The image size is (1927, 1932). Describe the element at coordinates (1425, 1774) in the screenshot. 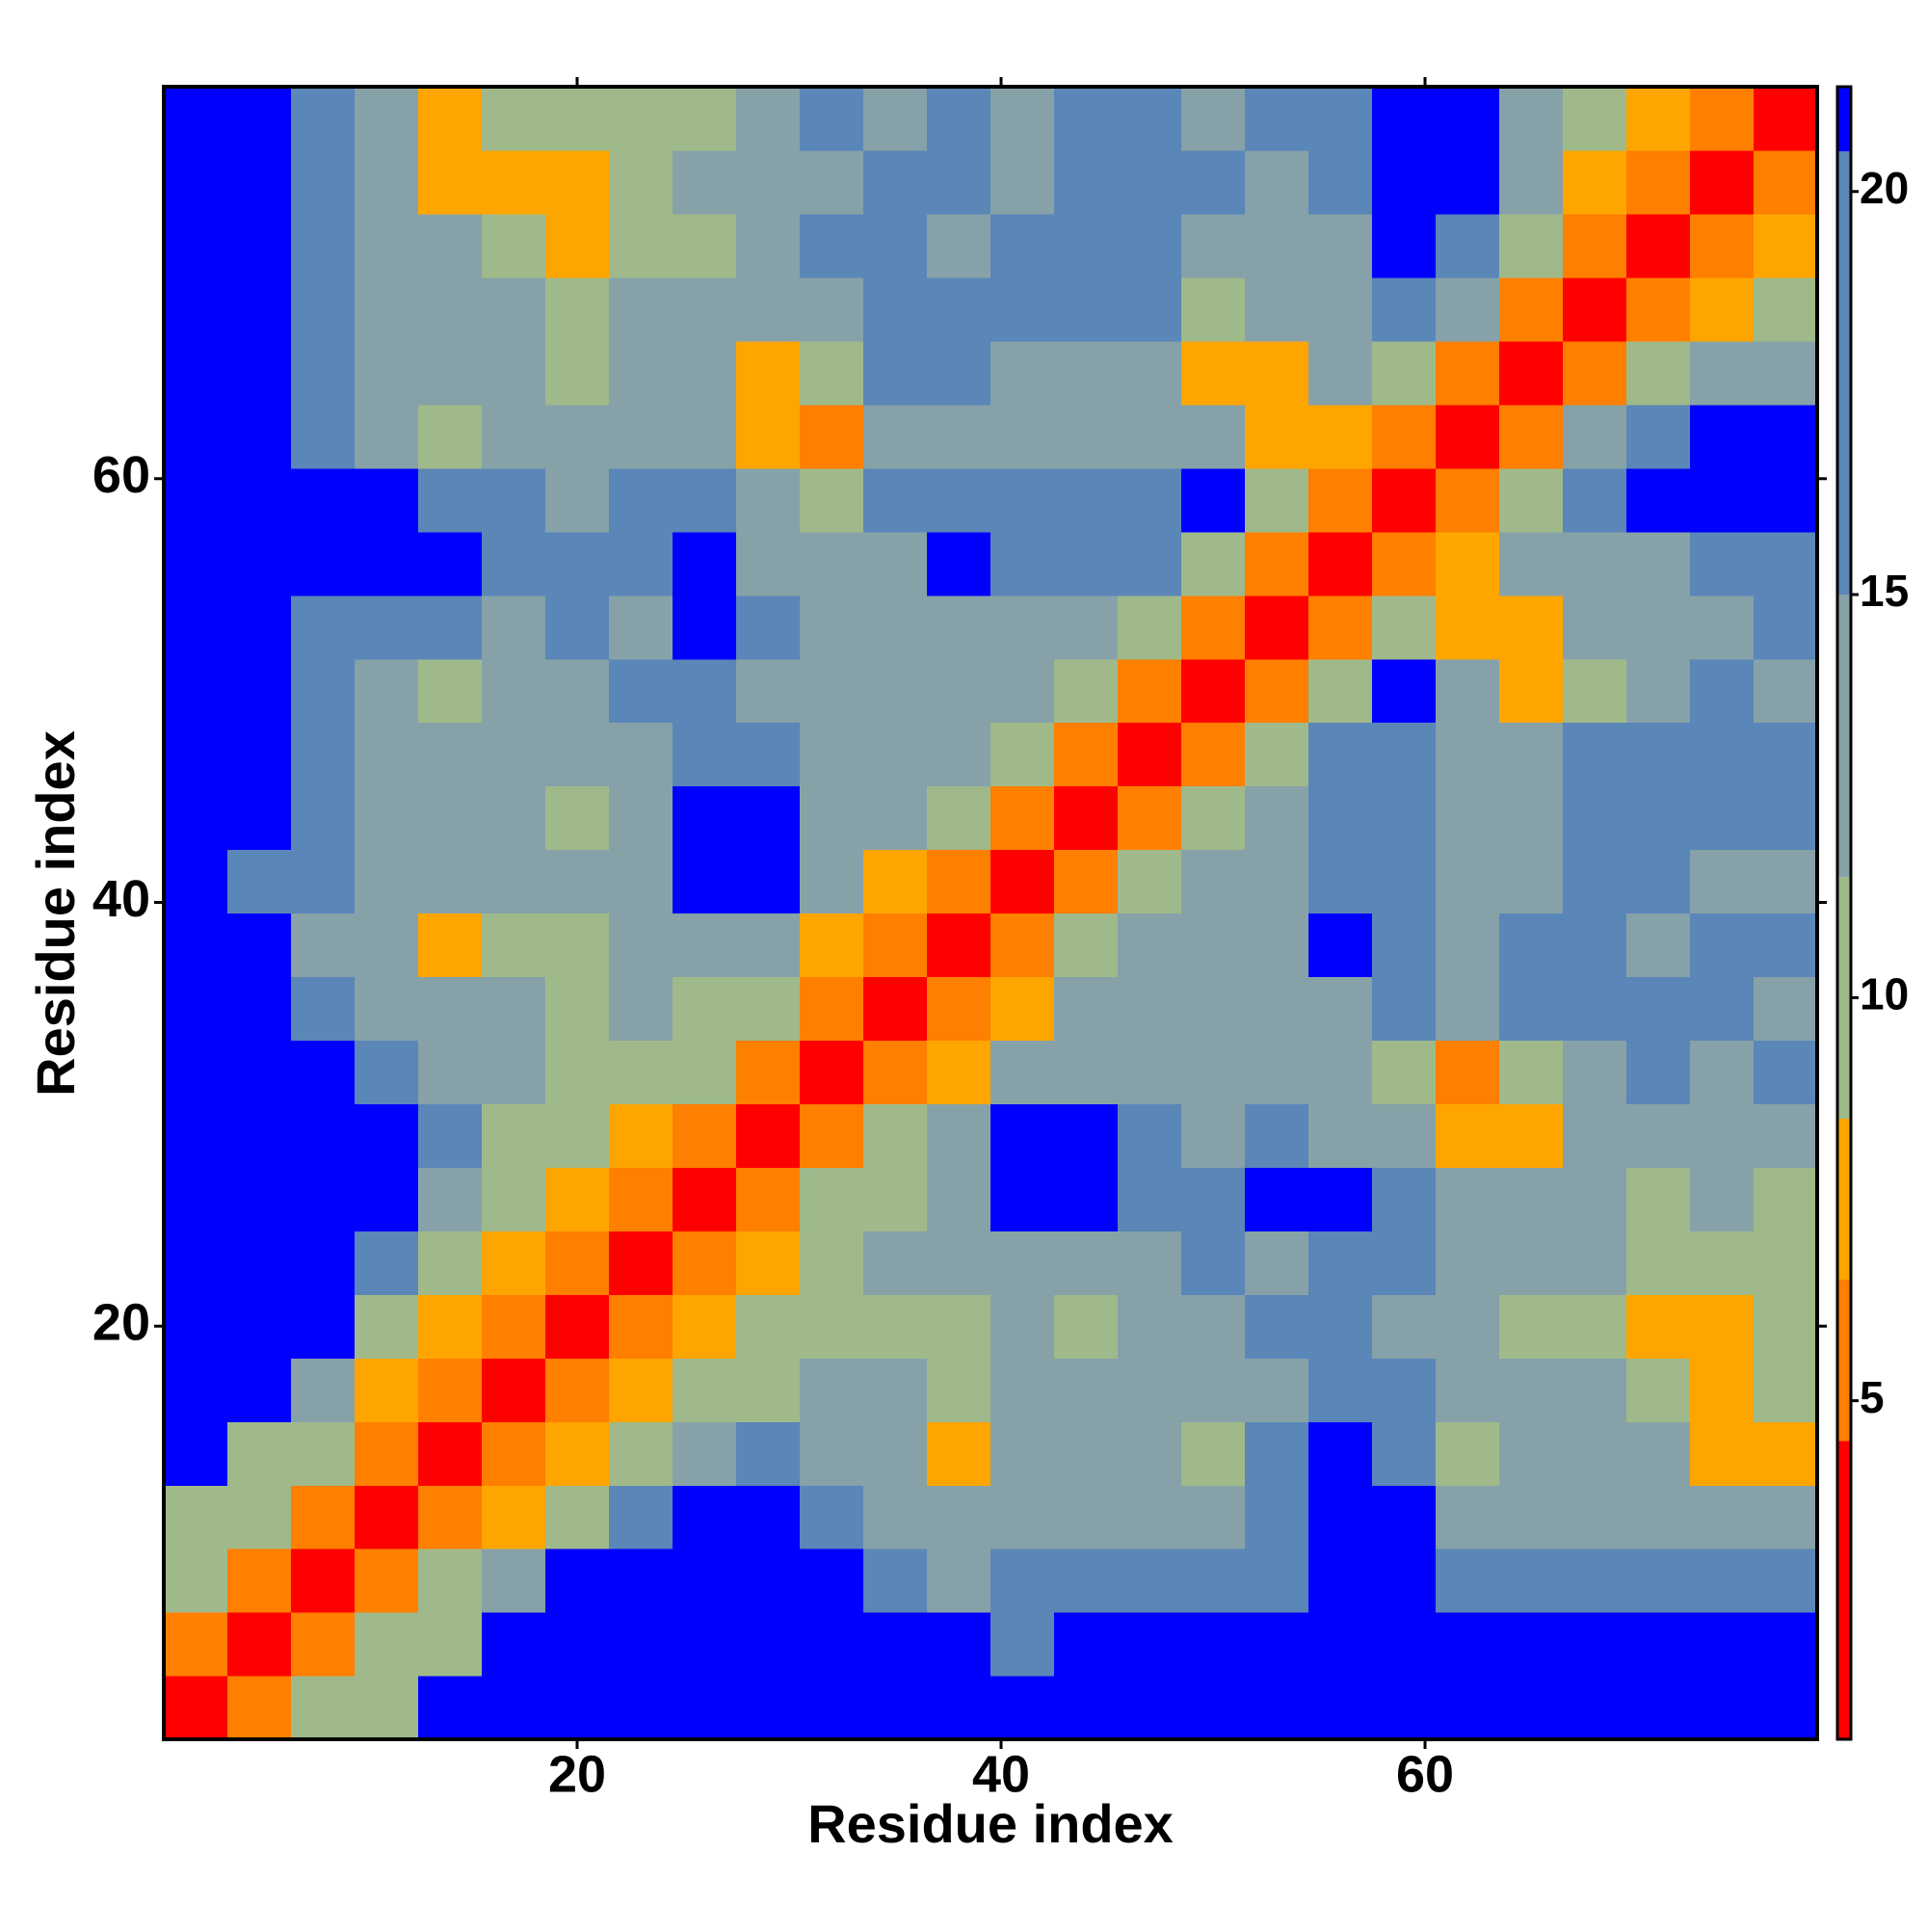

I see `x-tick-label: 60` at that location.